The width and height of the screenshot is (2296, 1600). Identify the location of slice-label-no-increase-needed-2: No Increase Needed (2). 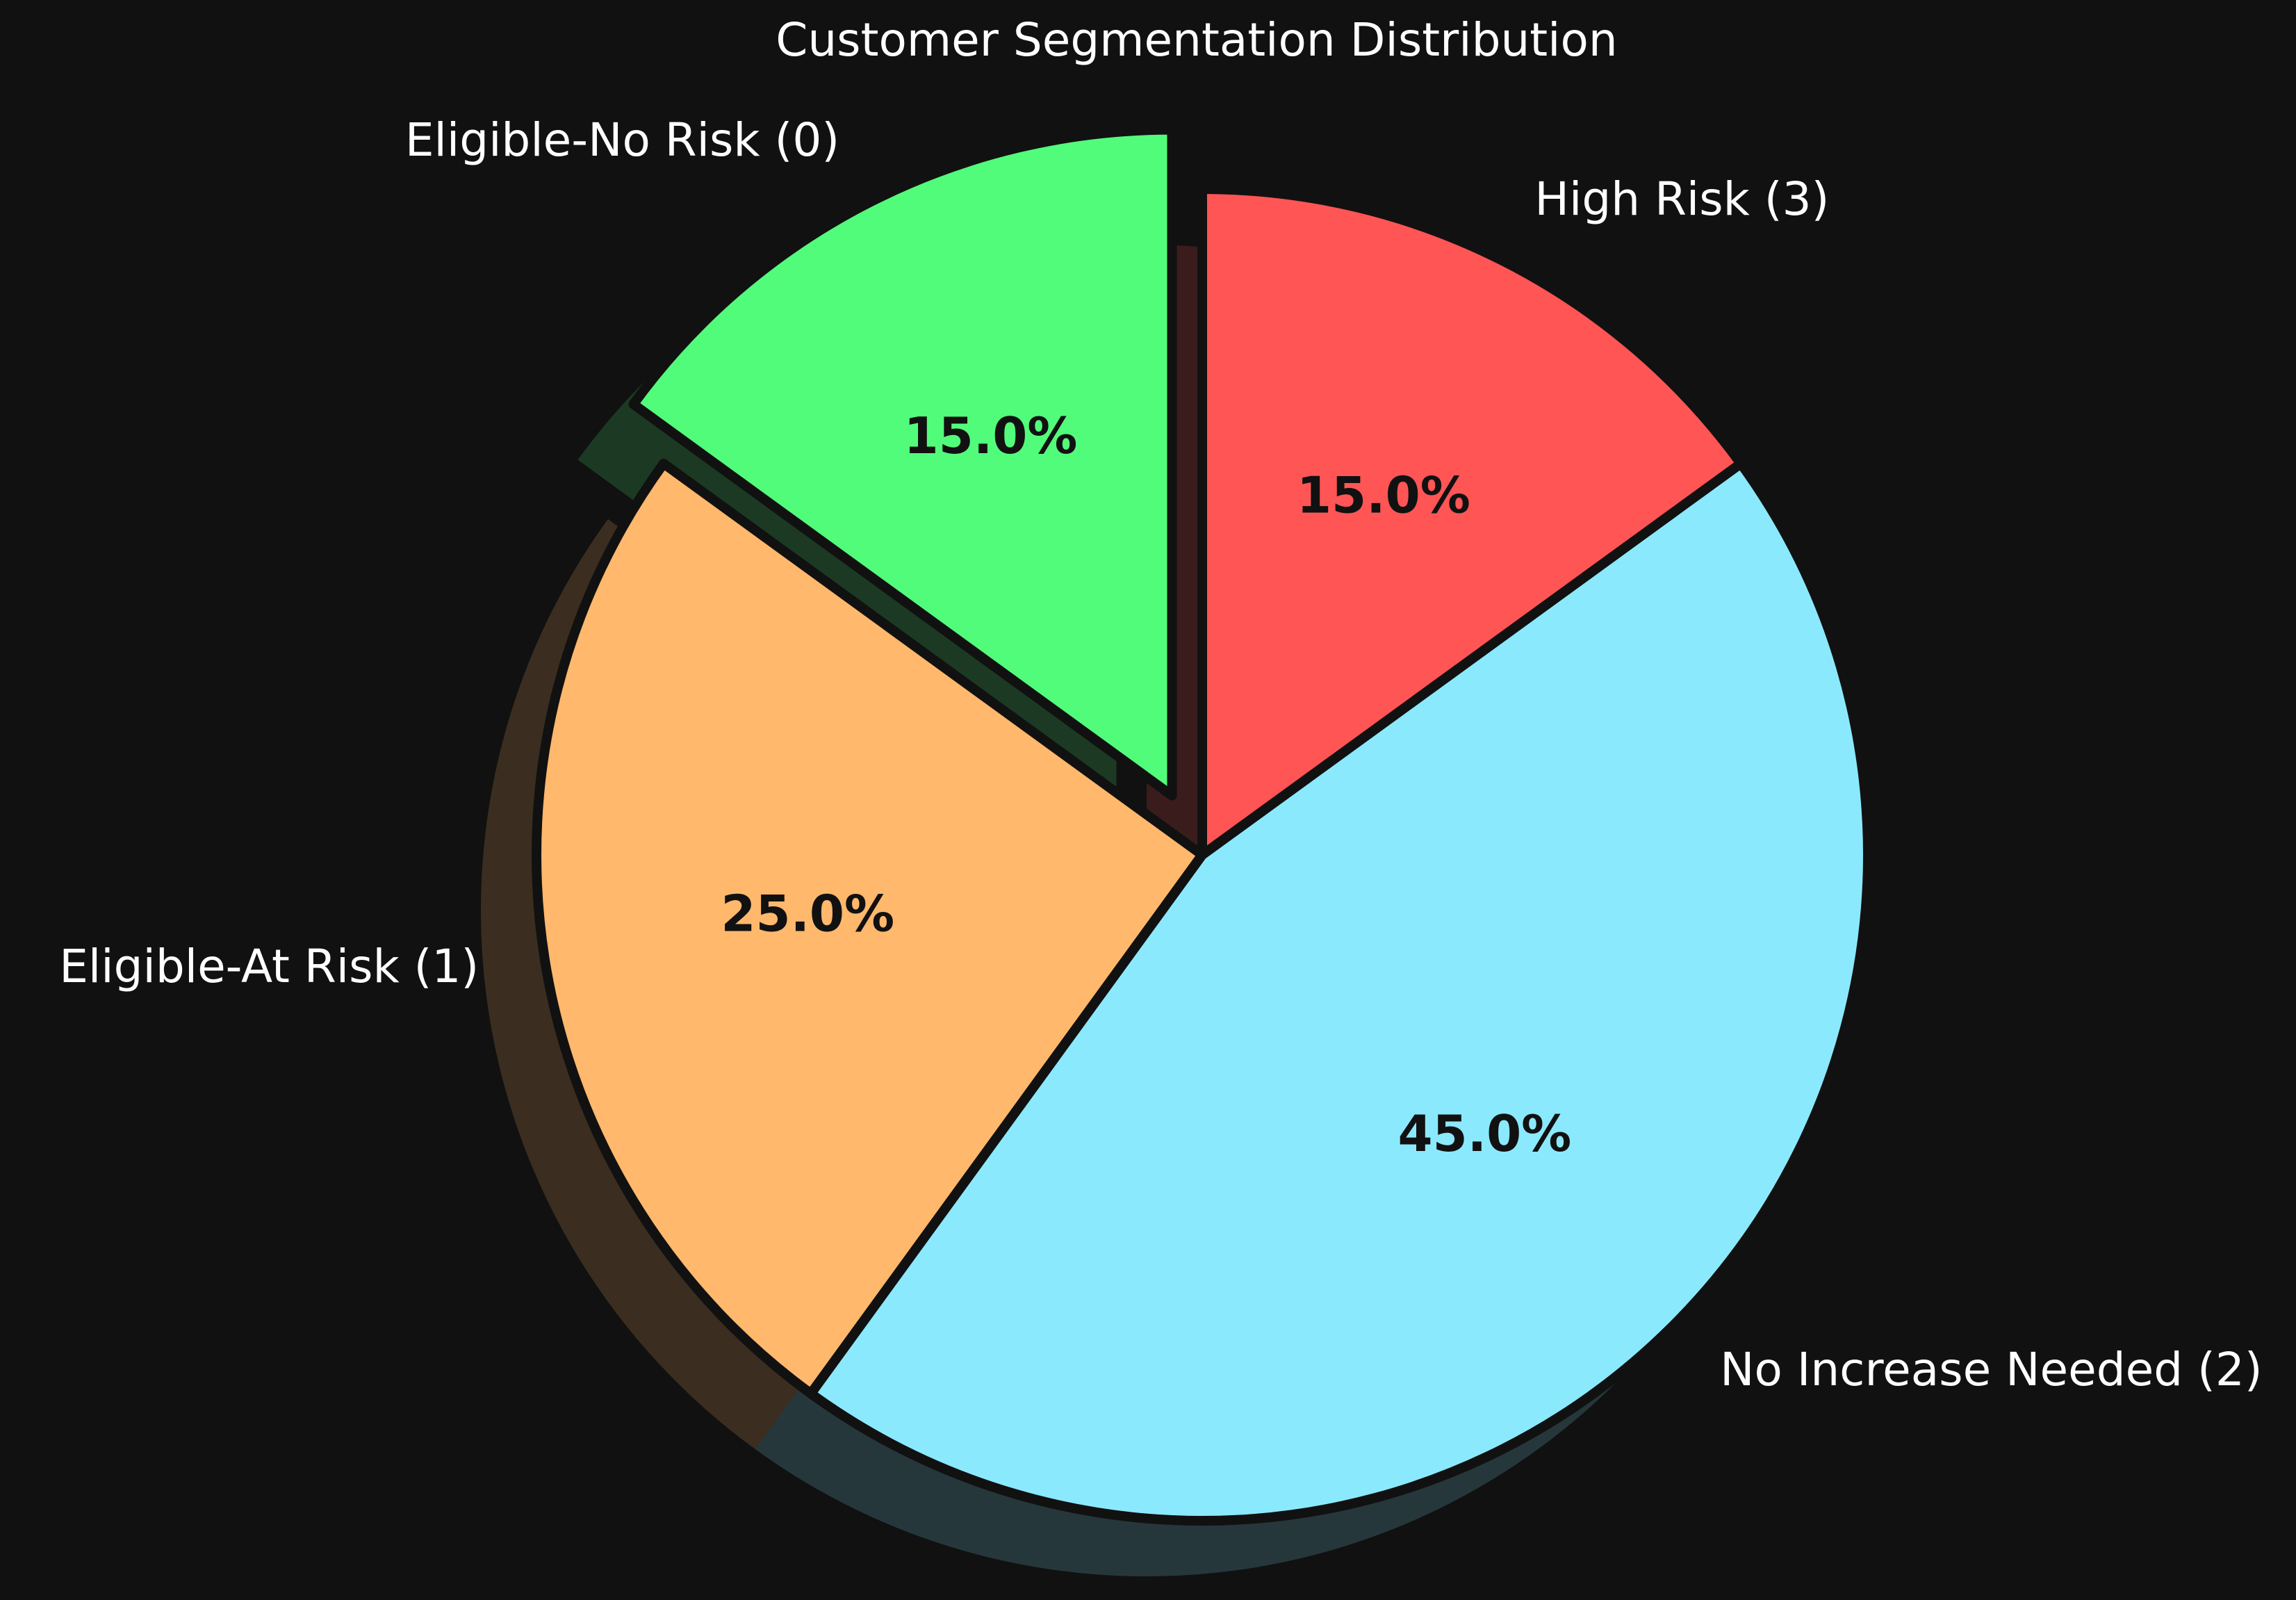
(1991, 1369).